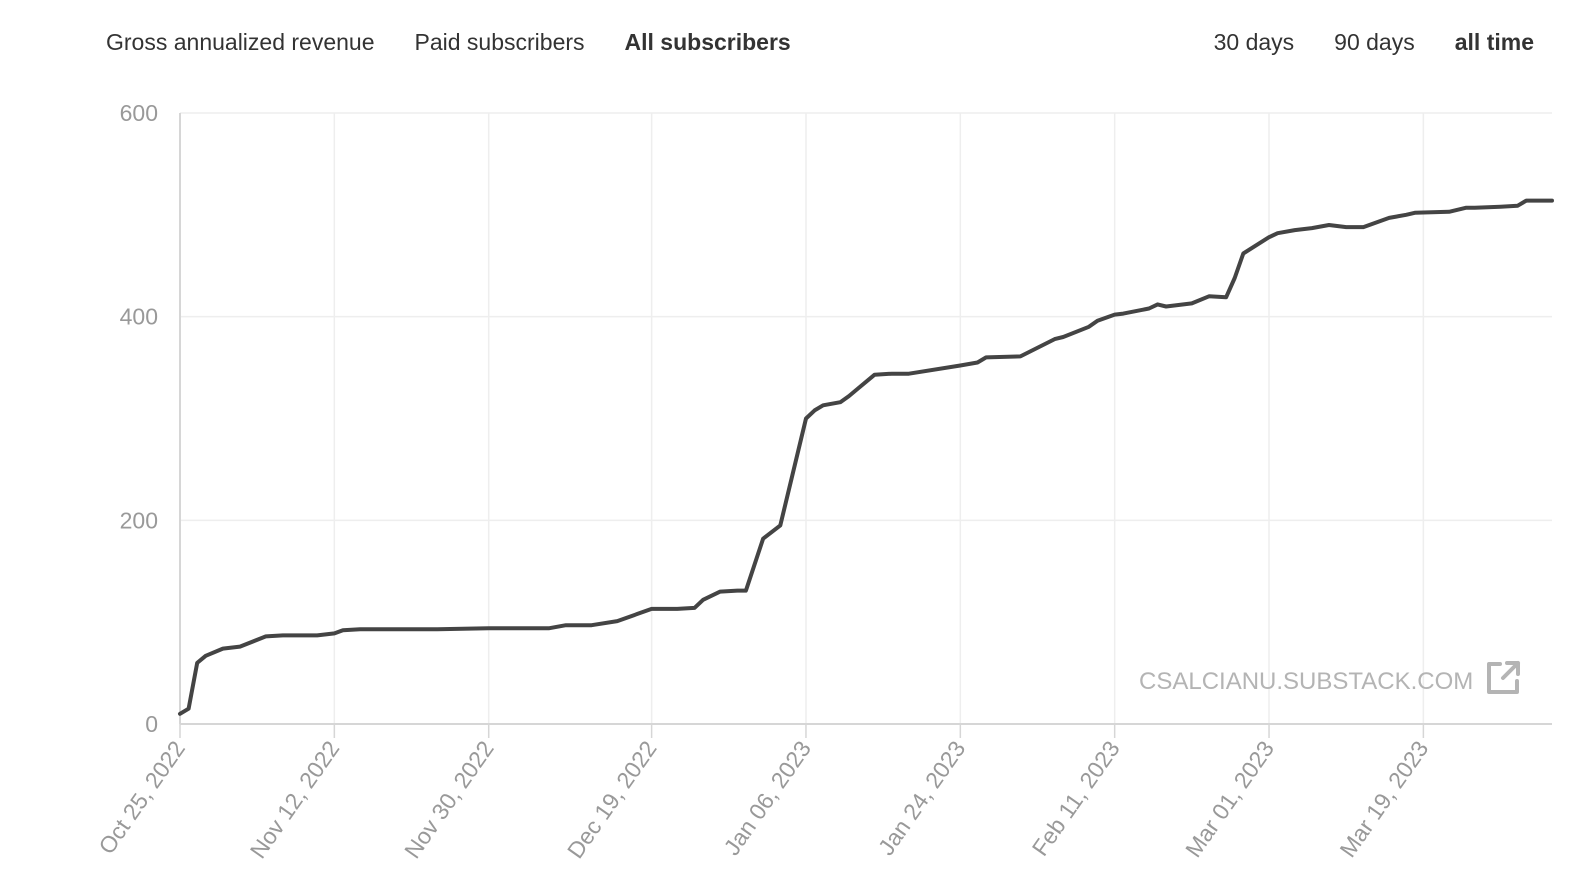  I want to click on x-tick-label: Mar 01, 2023, so click(1229, 799).